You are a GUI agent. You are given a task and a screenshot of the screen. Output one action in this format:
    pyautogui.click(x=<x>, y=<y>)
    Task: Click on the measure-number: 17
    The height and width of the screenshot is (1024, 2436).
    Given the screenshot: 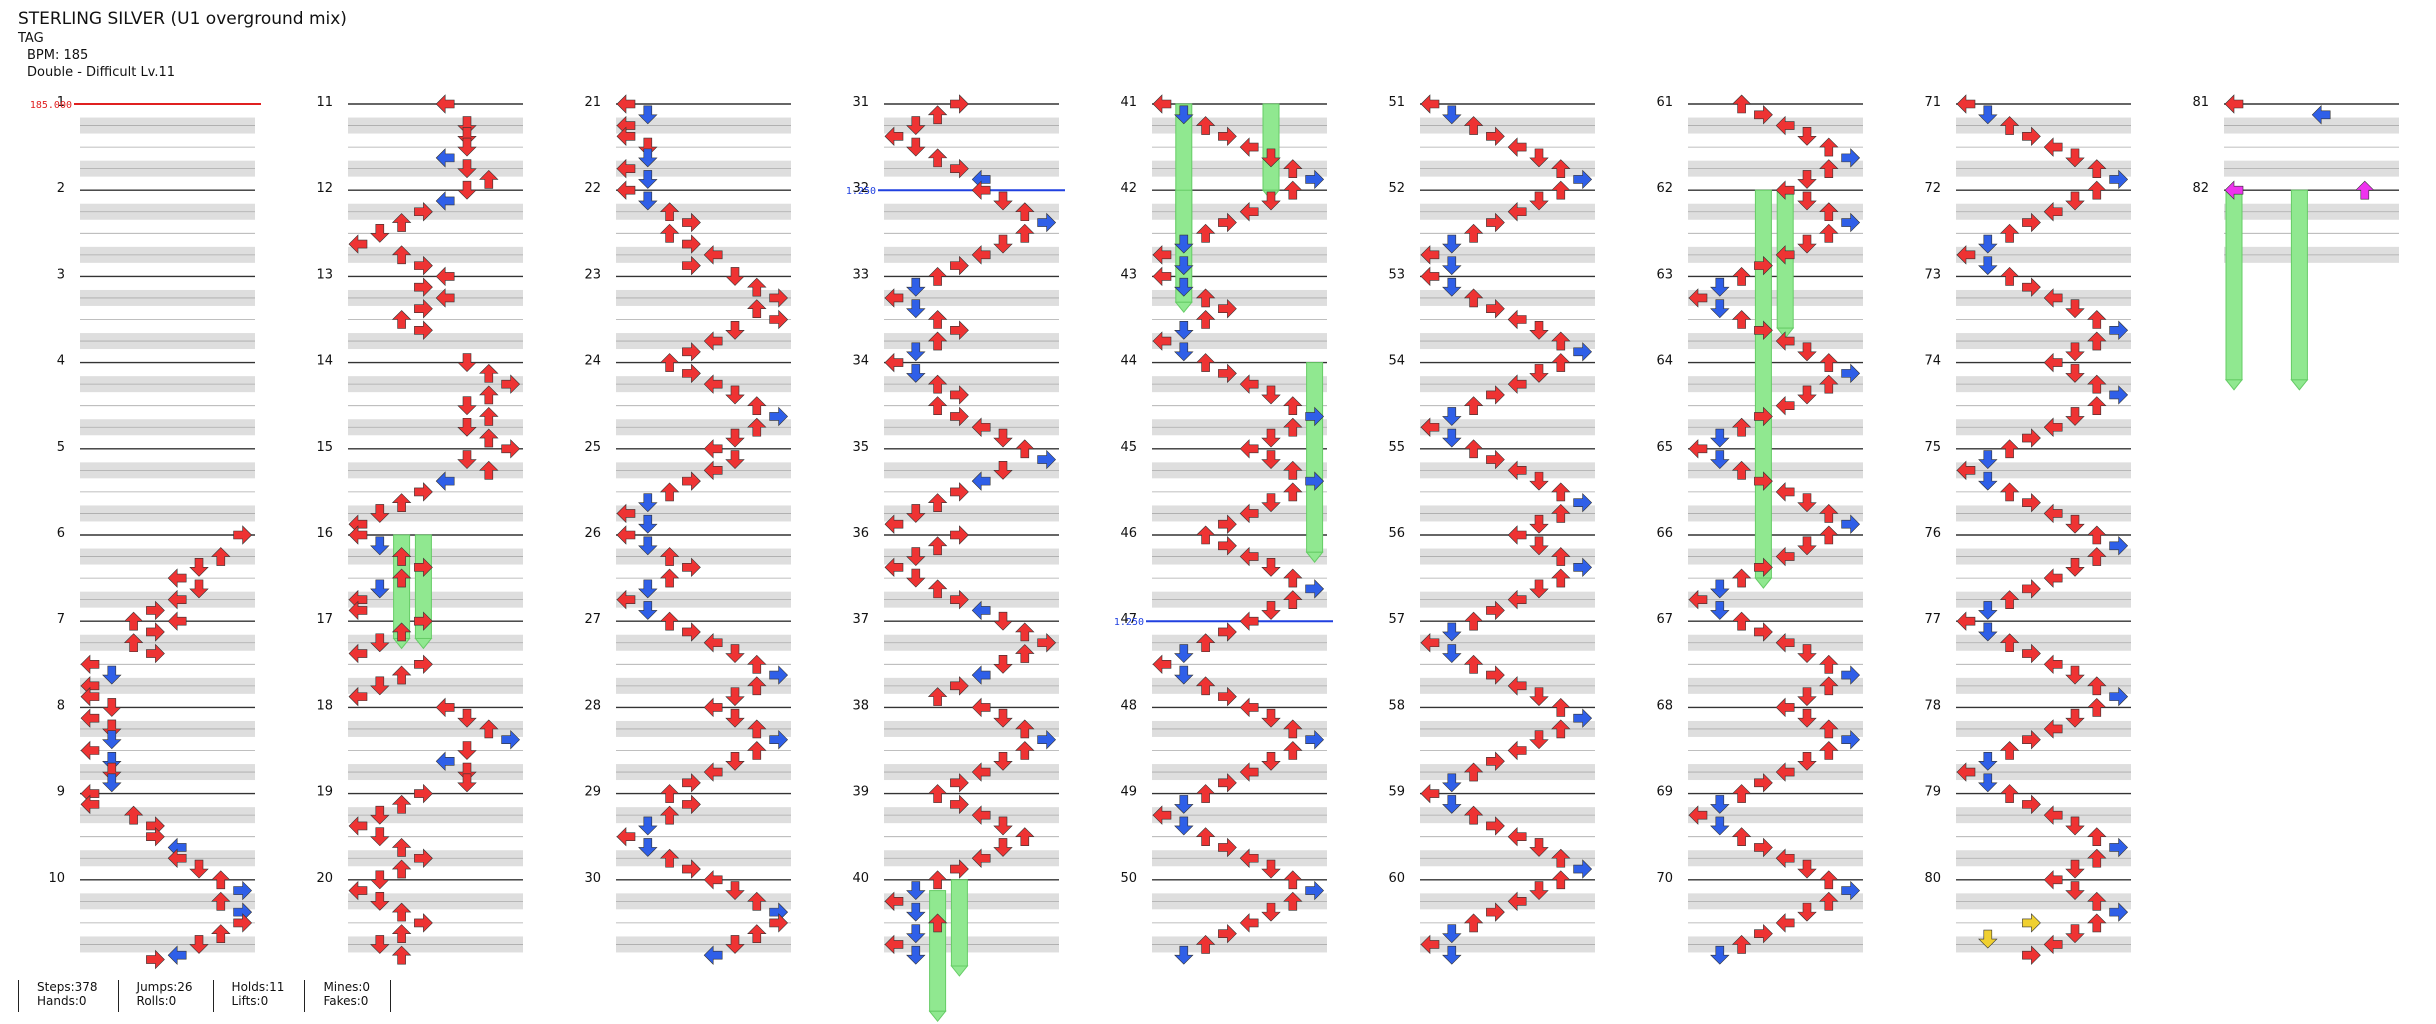 What is the action you would take?
    pyautogui.click(x=324, y=619)
    